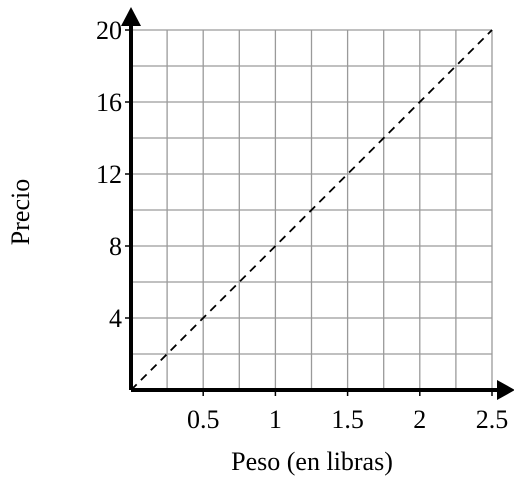 The height and width of the screenshot is (479, 514). What do you see at coordinates (131, 16) in the screenshot?
I see `y-axis-arrow` at bounding box center [131, 16].